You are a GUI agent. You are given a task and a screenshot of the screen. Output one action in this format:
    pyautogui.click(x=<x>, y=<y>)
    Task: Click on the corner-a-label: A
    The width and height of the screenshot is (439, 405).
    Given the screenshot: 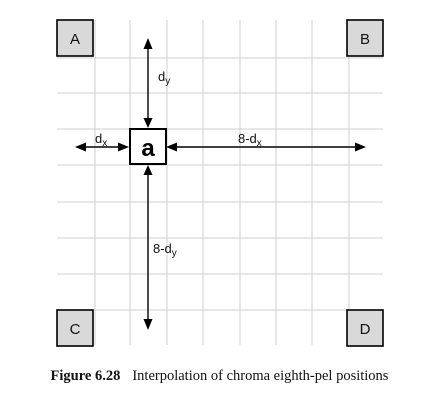 What is the action you would take?
    pyautogui.click(x=75, y=39)
    